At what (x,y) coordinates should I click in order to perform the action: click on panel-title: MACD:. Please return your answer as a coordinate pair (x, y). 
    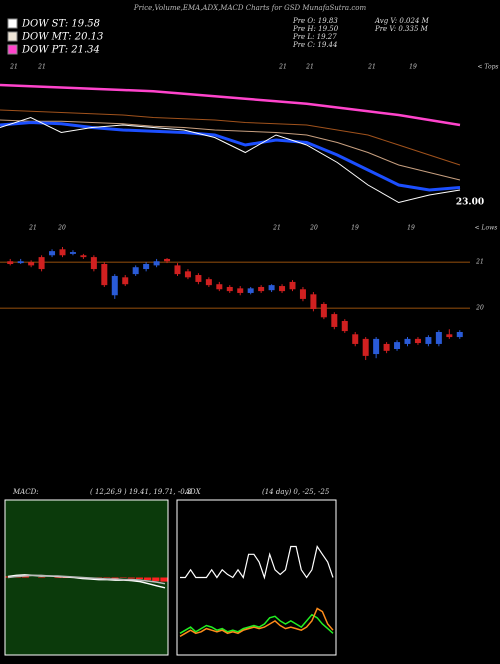
    Looking at the image, I should click on (25, 492).